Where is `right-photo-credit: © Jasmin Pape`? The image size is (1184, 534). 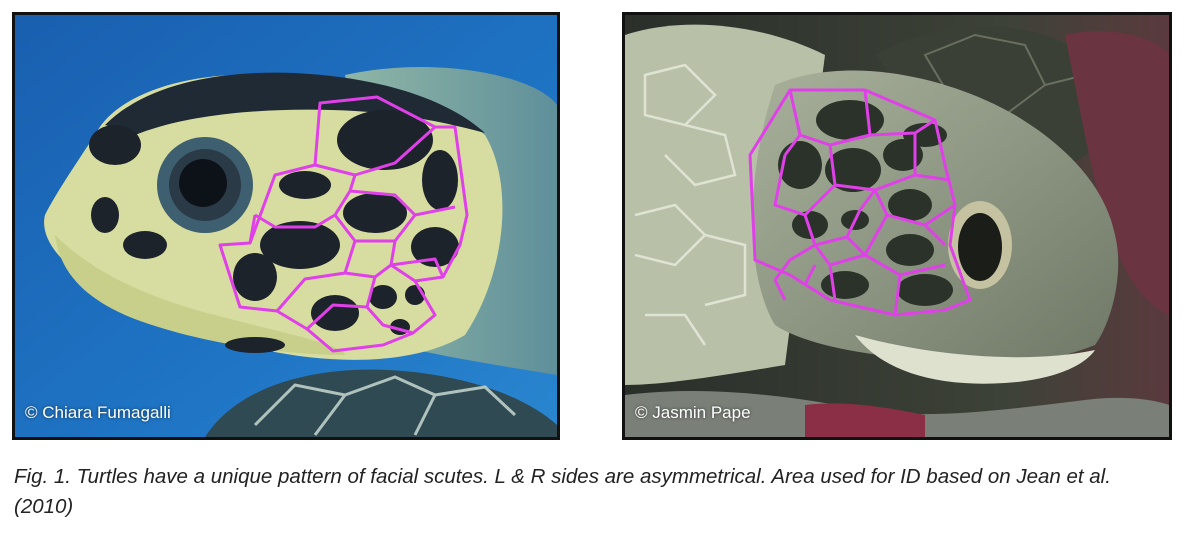
right-photo-credit: © Jasmin Pape is located at coordinates (693, 412).